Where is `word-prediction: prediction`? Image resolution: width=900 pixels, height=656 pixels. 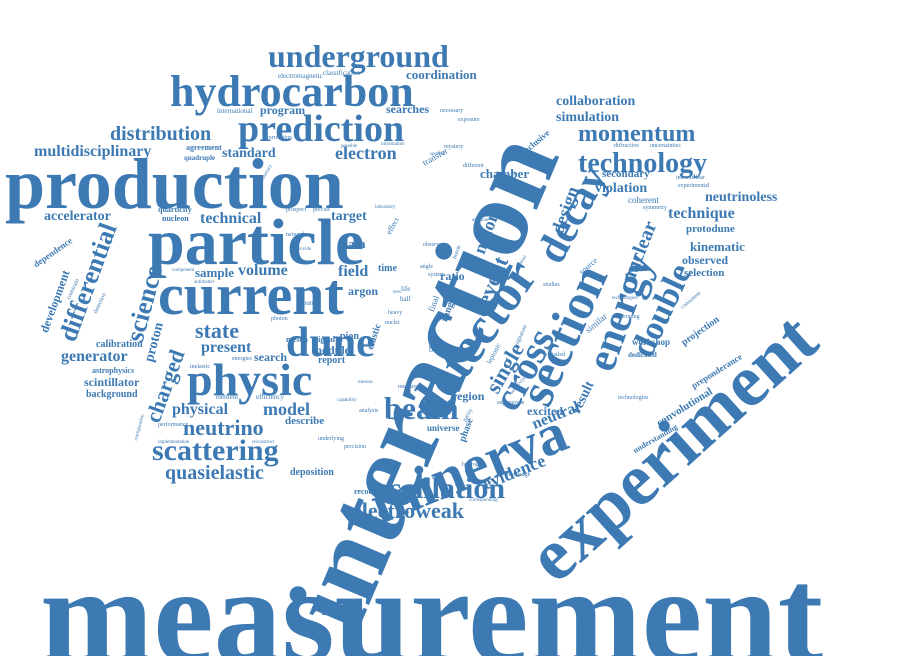
word-prediction: prediction is located at coordinates (321, 129).